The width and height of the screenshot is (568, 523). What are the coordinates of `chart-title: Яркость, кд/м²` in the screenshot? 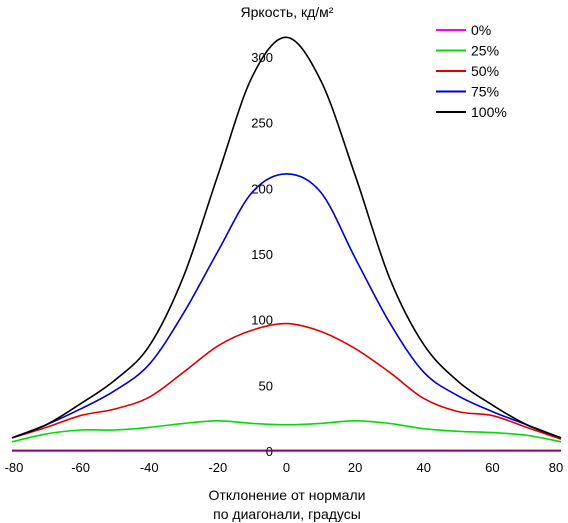 It's located at (287, 12).